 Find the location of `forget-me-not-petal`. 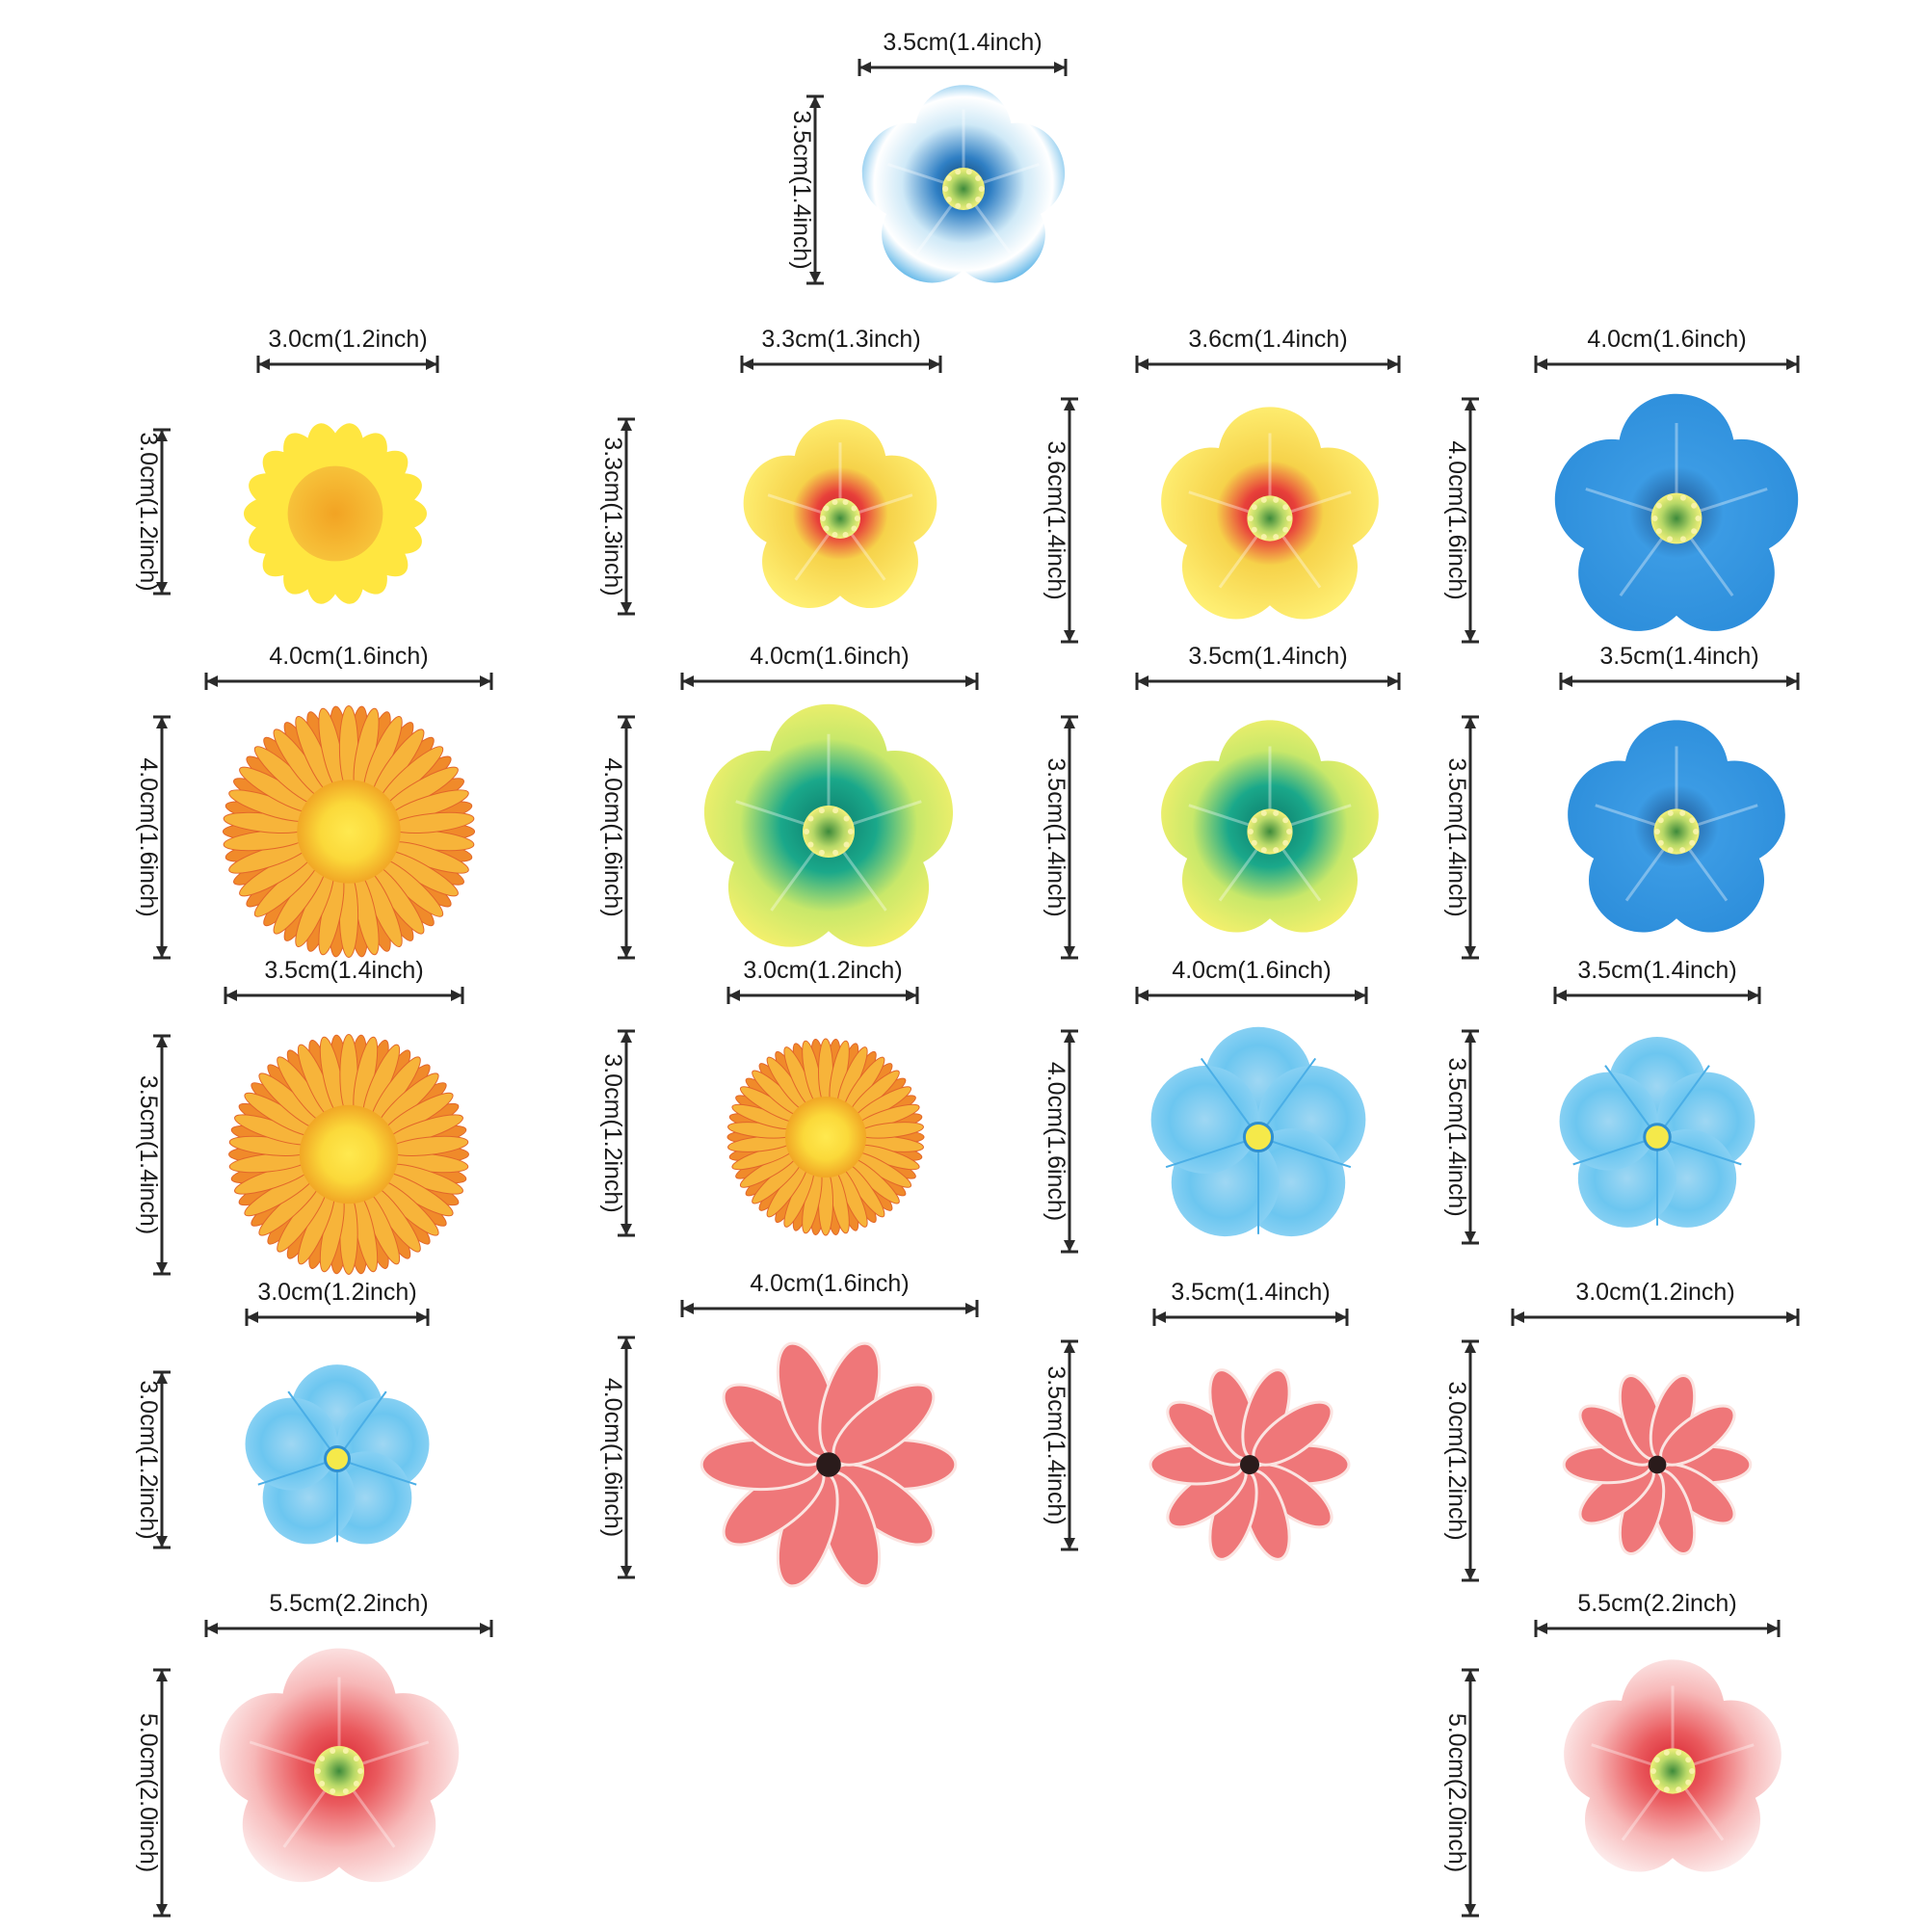

forget-me-not-petal is located at coordinates (1204, 1120).